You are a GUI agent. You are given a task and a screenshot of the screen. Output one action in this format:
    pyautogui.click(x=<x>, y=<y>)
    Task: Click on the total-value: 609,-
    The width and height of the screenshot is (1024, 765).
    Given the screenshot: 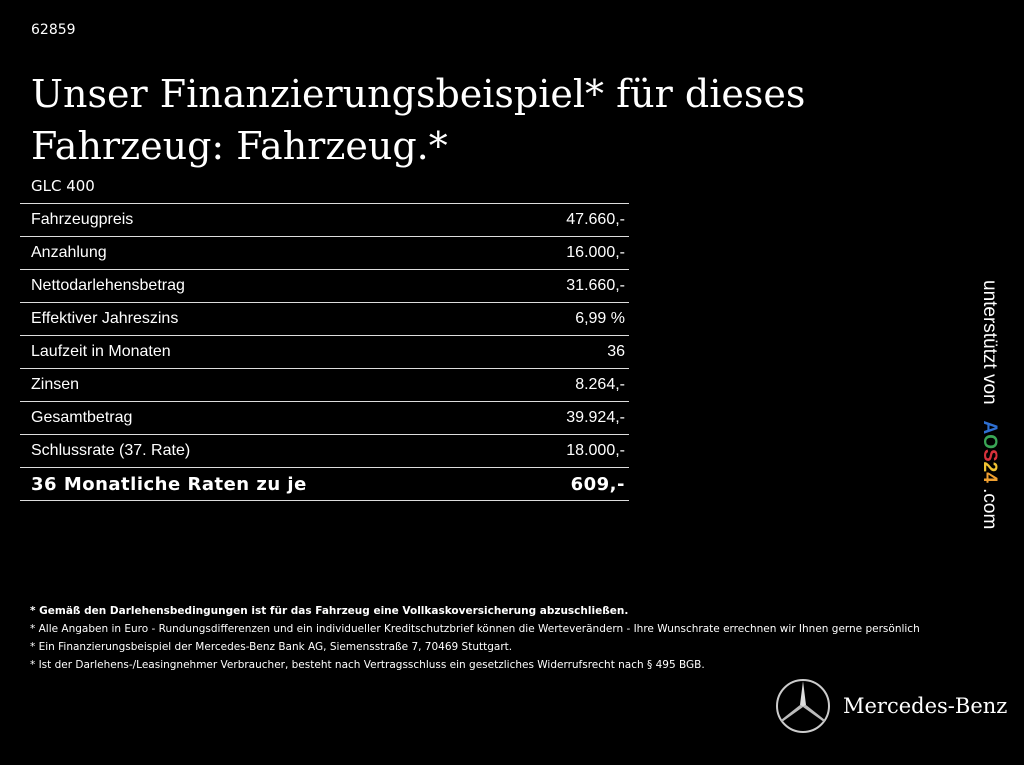 What is the action you would take?
    pyautogui.click(x=597, y=484)
    